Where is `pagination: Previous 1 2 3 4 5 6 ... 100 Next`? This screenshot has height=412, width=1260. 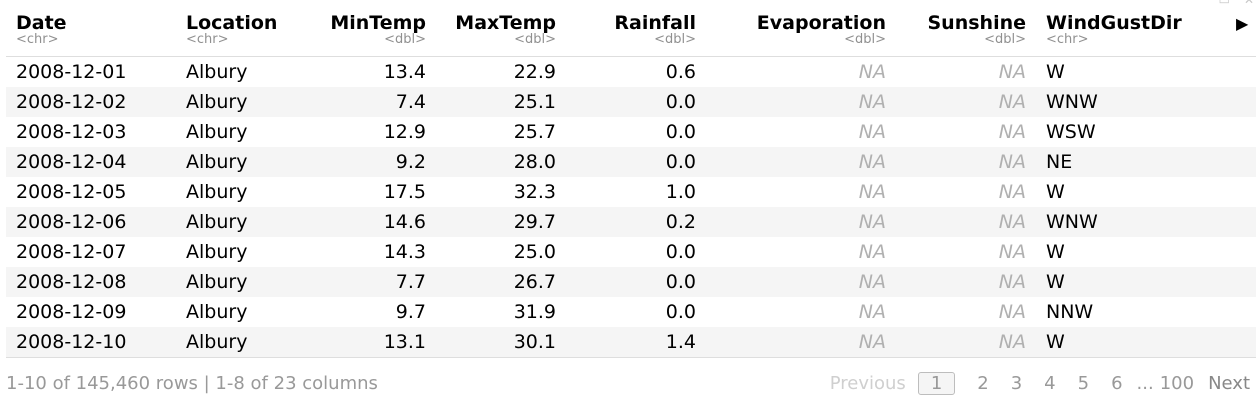 pagination: Previous 1 2 3 4 5 6 ... 100 Next is located at coordinates (1029, 383).